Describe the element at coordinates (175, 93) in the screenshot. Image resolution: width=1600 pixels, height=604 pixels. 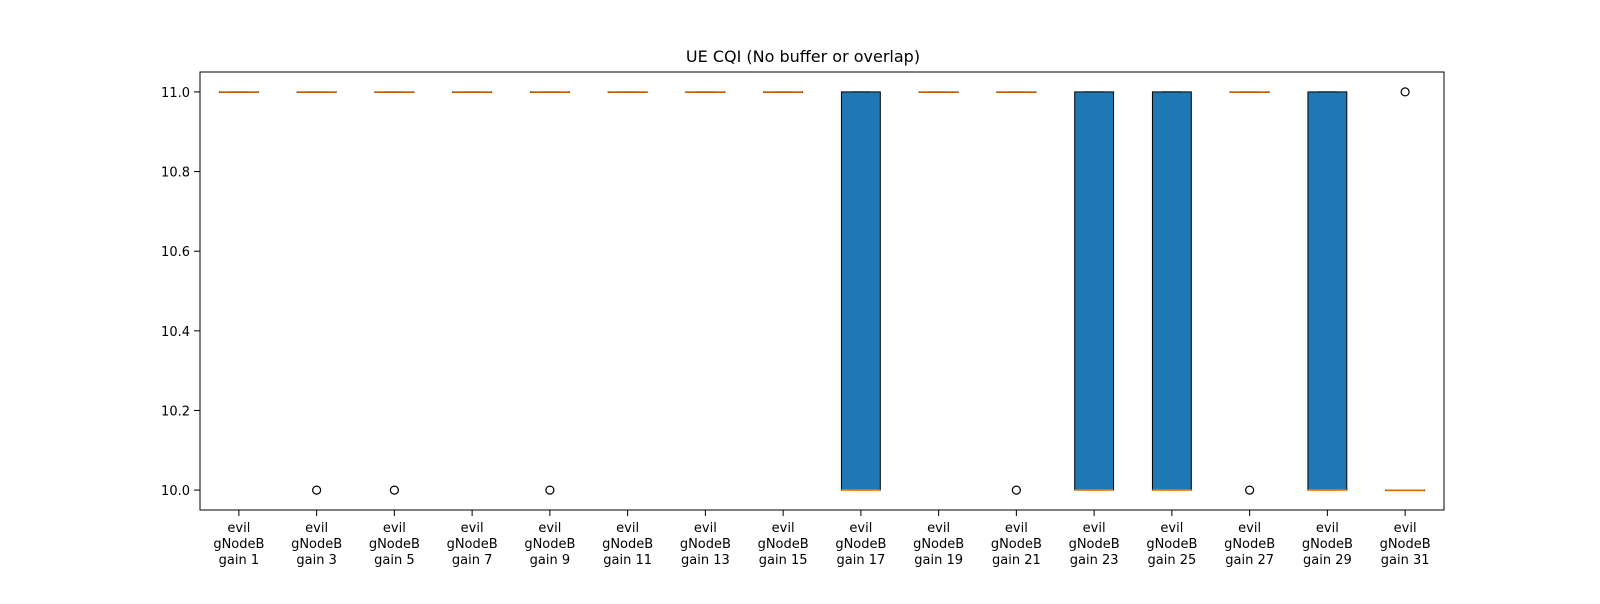
I see `y-tick-label: 11.0` at that location.